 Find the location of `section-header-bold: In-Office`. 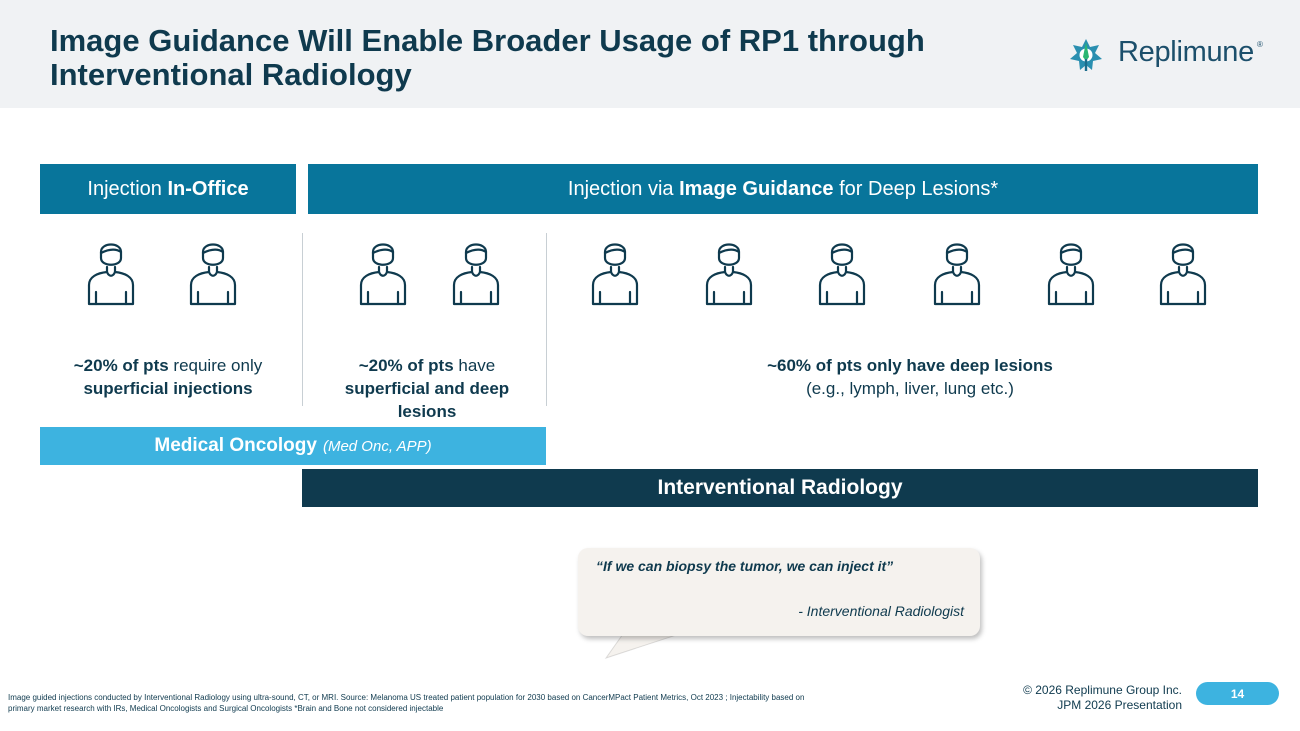

section-header-bold: In-Office is located at coordinates (208, 188).